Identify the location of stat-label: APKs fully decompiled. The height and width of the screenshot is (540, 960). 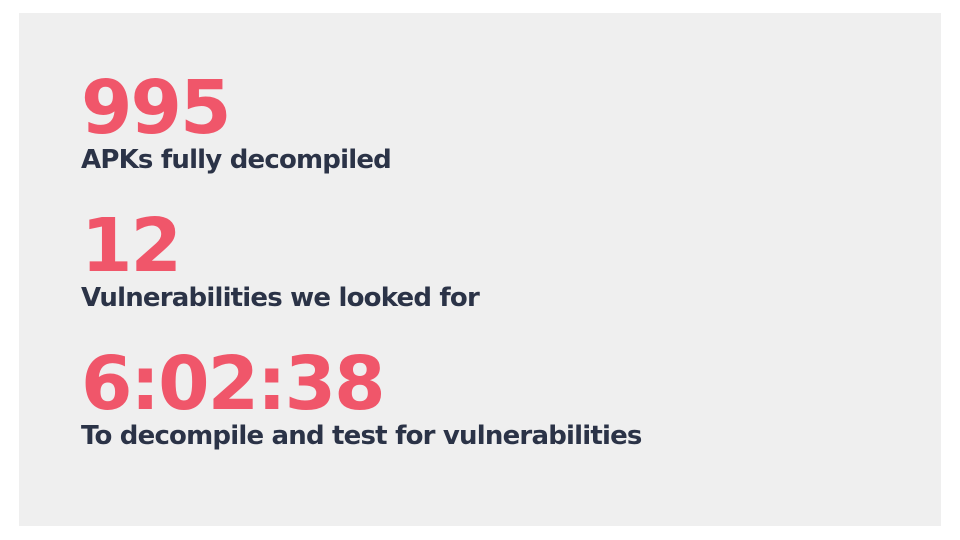
(236, 160).